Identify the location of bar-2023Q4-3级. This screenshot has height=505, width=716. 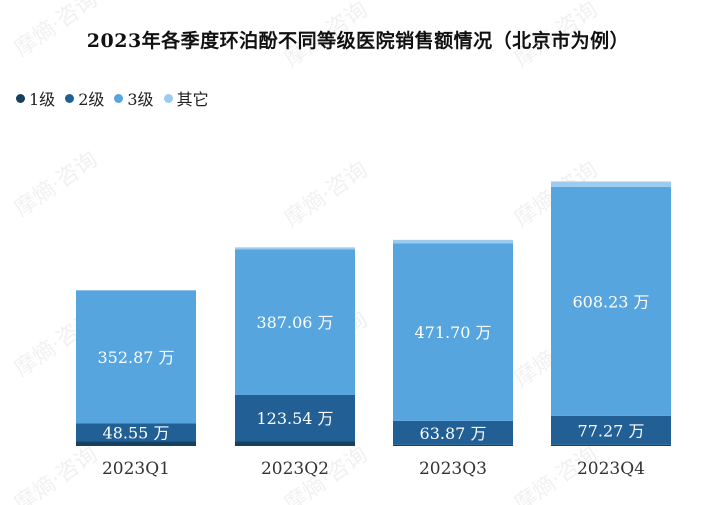
(611, 301).